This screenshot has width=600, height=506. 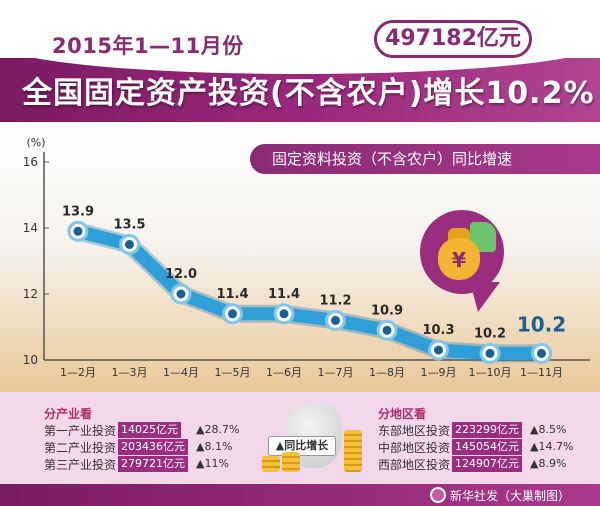 I want to click on x-tick-label: 1—8月, so click(x=387, y=372).